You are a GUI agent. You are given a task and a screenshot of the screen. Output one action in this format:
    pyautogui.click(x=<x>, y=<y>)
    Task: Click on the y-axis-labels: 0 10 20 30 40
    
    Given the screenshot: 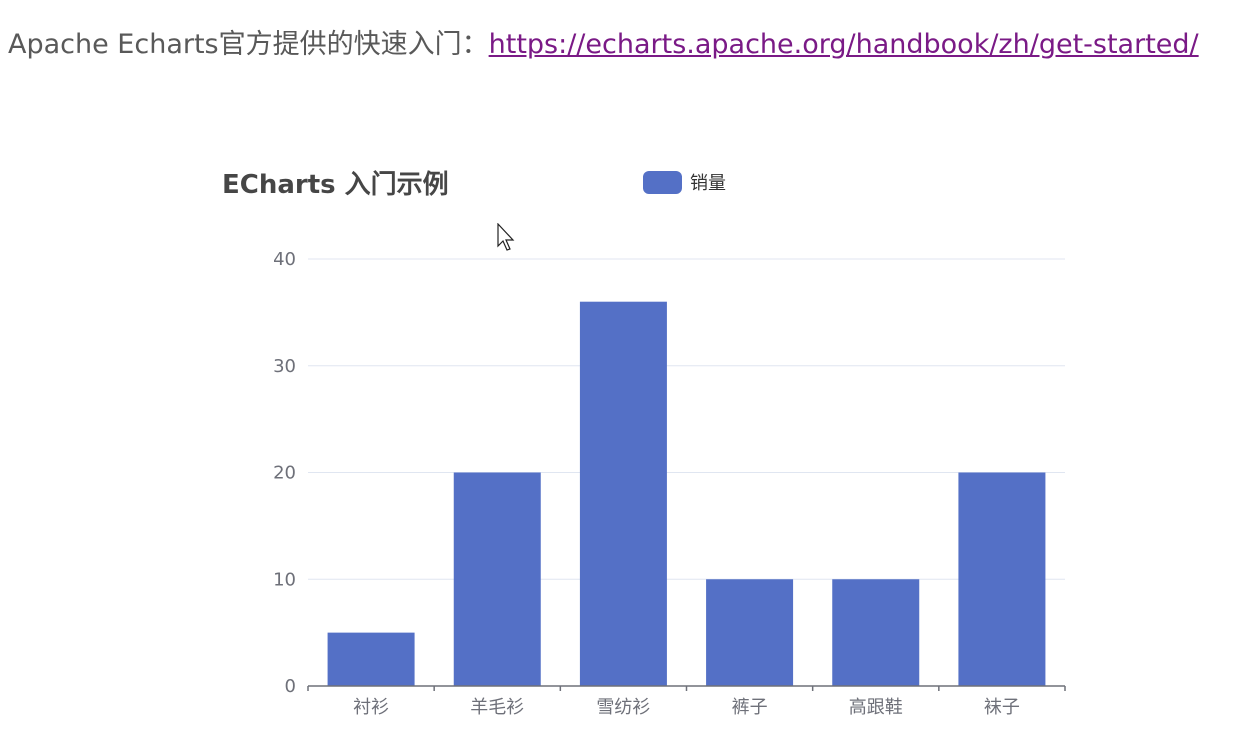 What is the action you would take?
    pyautogui.click(x=284, y=473)
    